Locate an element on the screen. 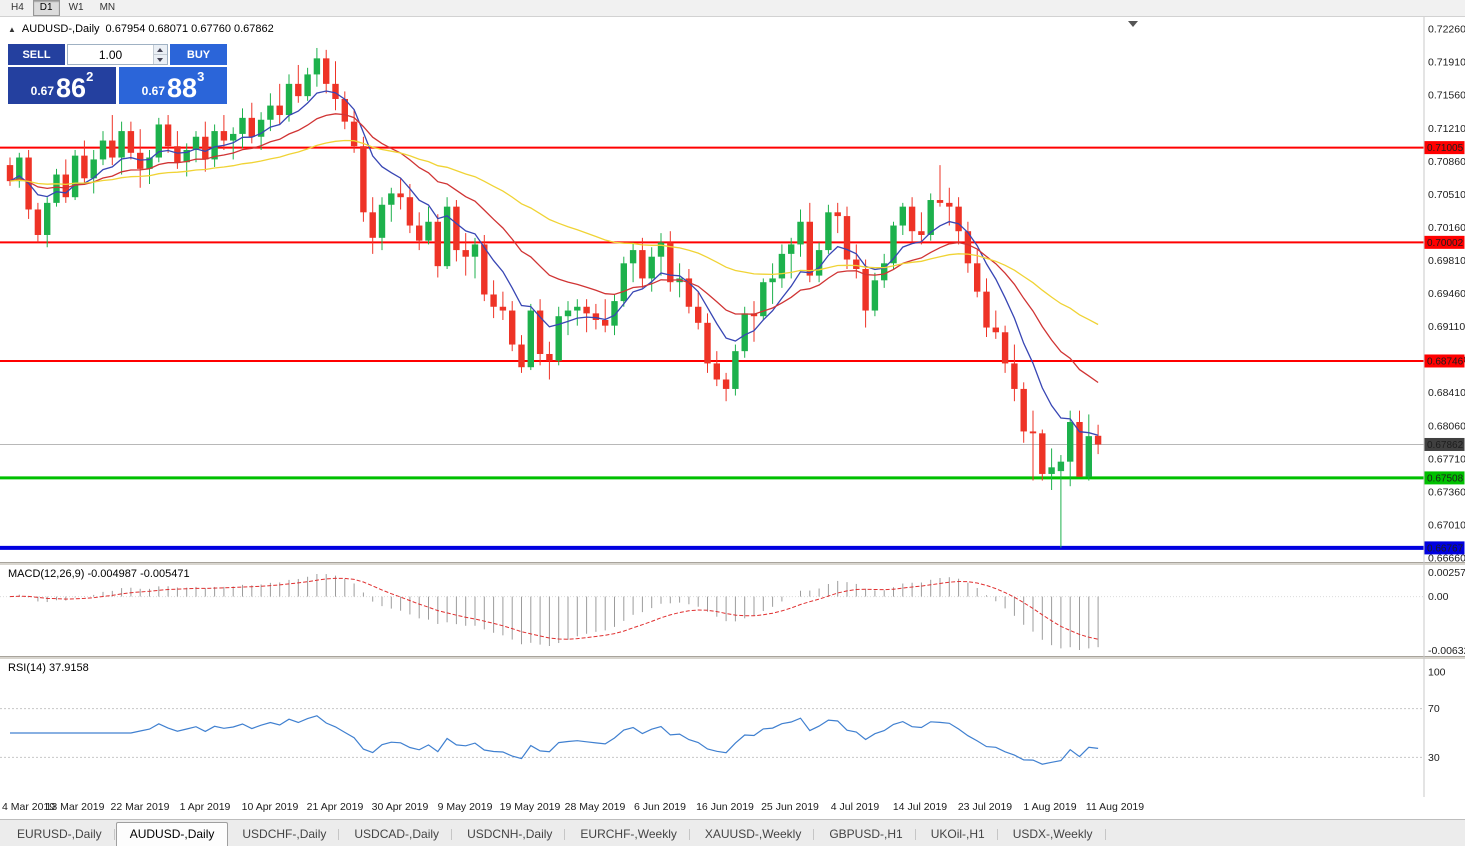  level-price-badge-label: 0.68746 is located at coordinates (1445, 361).